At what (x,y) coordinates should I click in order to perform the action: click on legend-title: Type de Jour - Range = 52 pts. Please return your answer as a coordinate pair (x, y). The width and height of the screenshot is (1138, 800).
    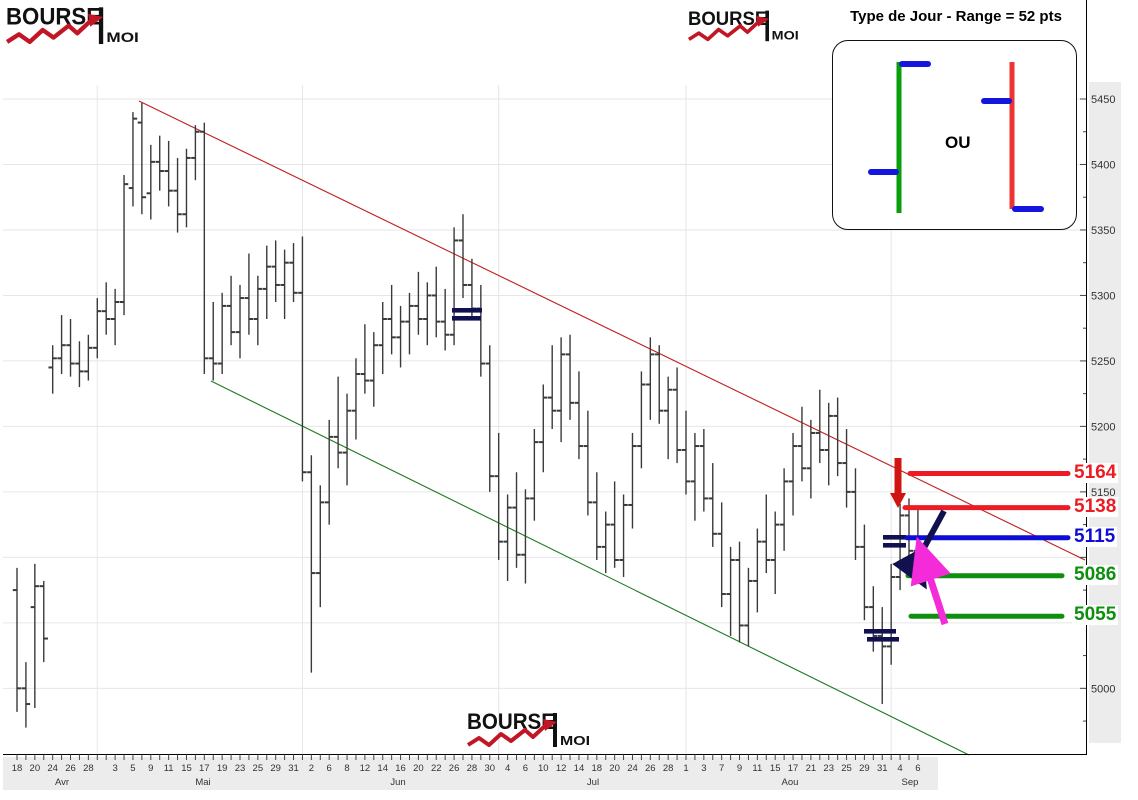
    Looking at the image, I should click on (956, 16).